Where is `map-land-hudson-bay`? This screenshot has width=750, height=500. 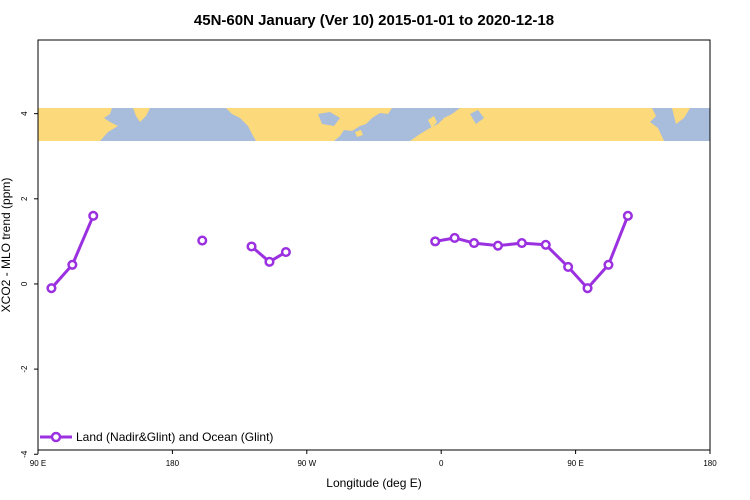 map-land-hudson-bay is located at coordinates (329, 119).